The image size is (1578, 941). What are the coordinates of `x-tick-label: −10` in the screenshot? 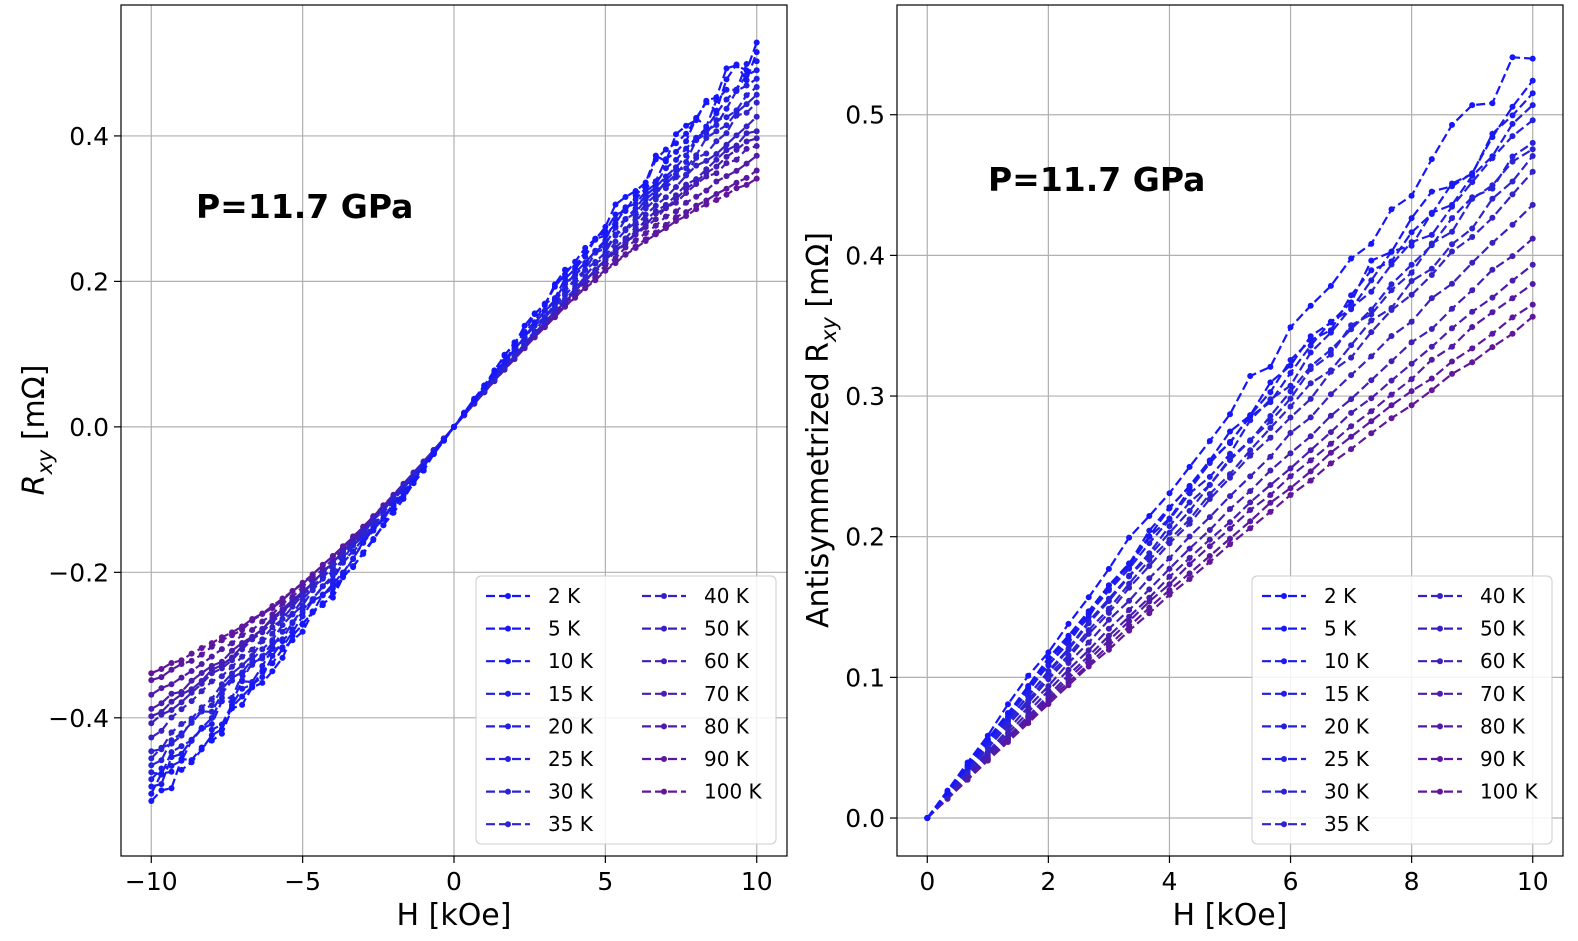 It's located at (151, 881).